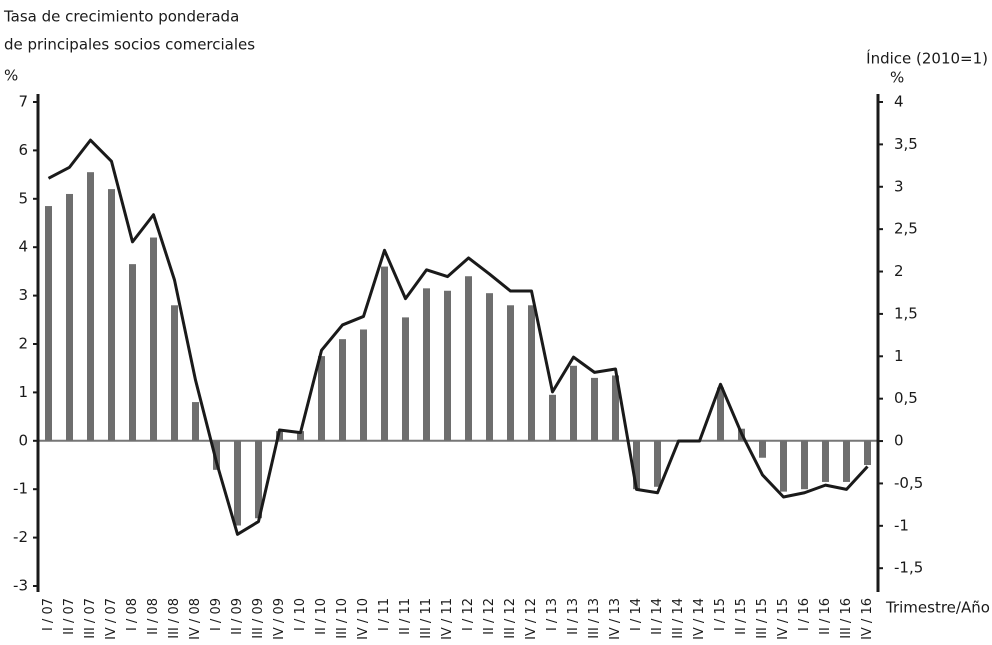 The height and width of the screenshot is (645, 992). Describe the element at coordinates (846, 618) in the screenshot. I see `x-tick-label: III / 16` at that location.